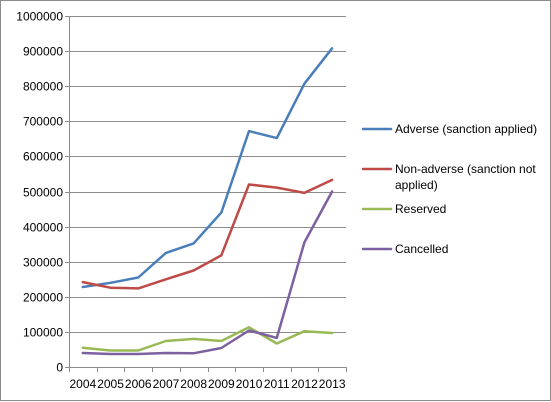 The height and width of the screenshot is (402, 551). Describe the element at coordinates (43, 298) in the screenshot. I see `y-tick-label: 200000` at that location.